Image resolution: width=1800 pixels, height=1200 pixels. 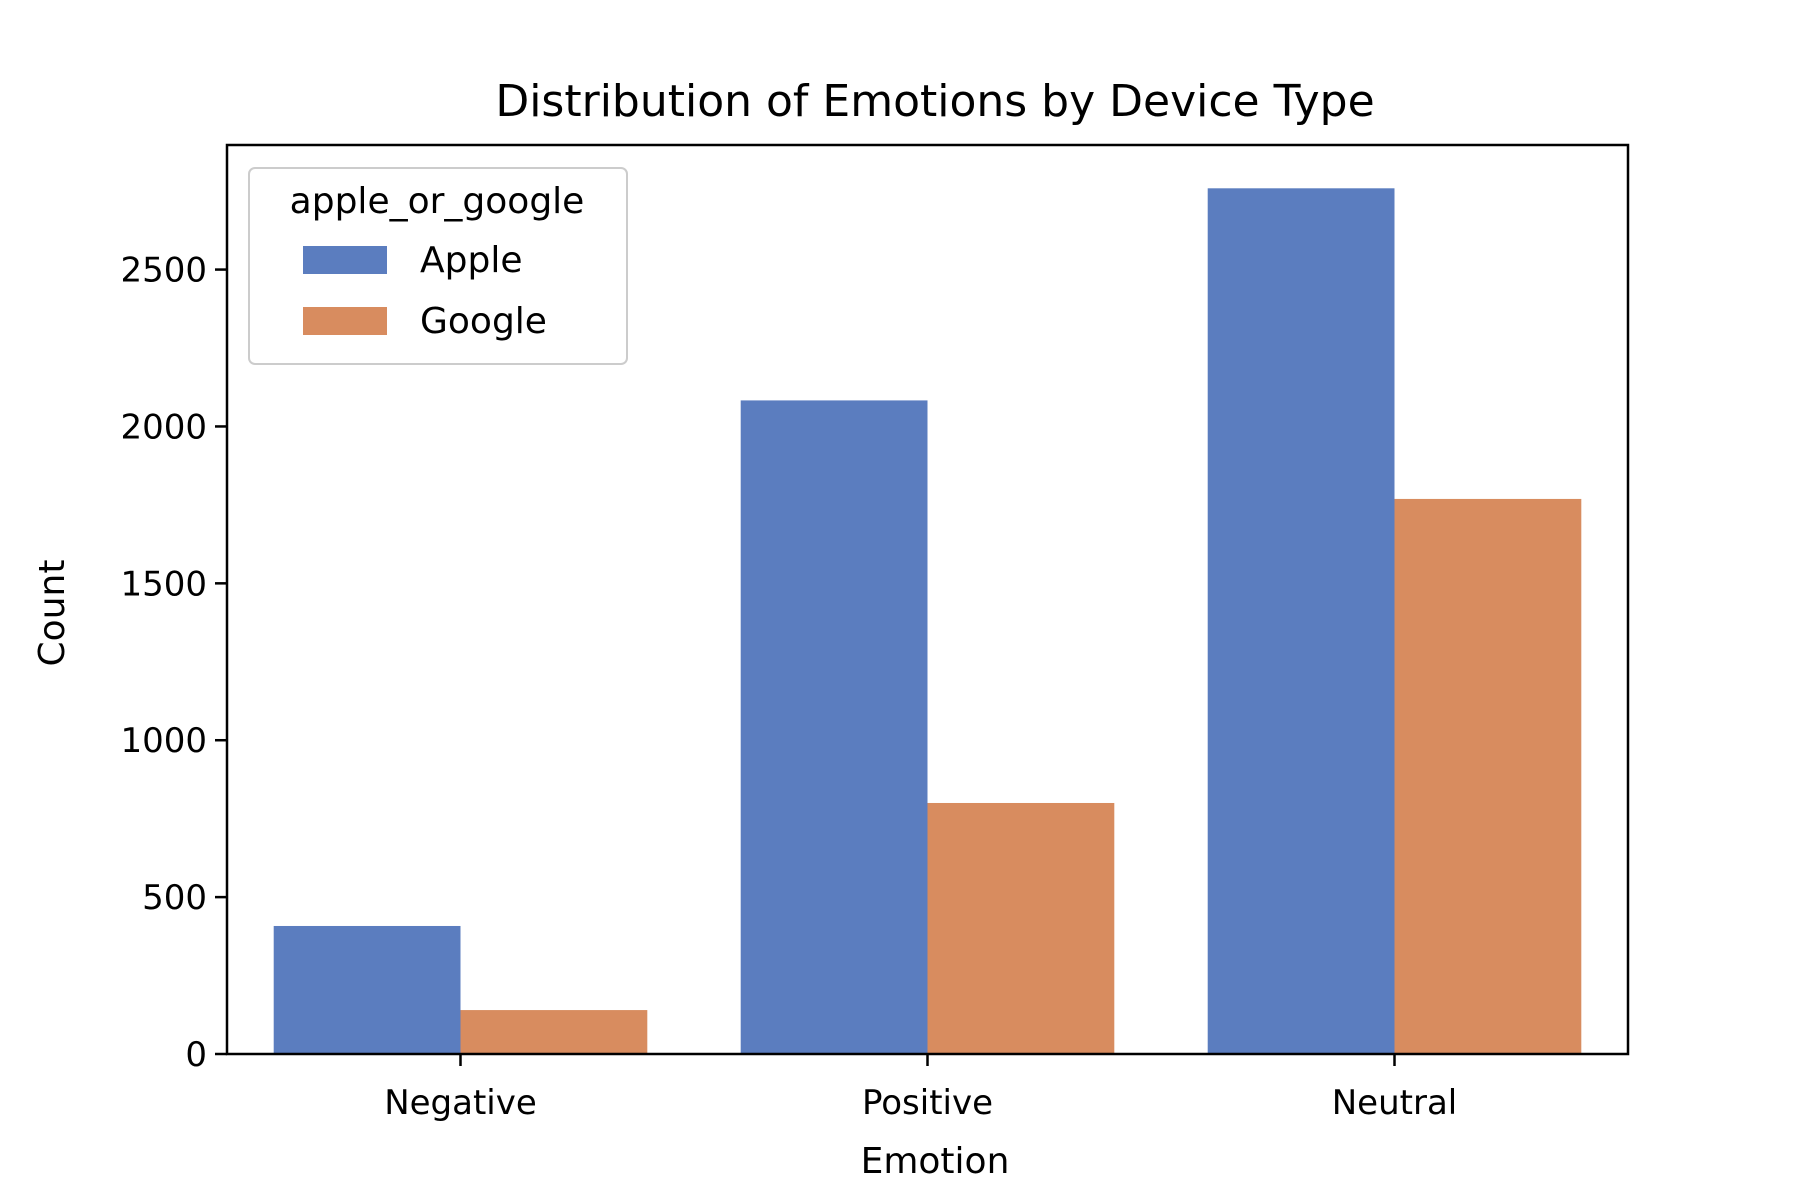 I want to click on legend: apple_or_google Apple Google, so click(x=438, y=266).